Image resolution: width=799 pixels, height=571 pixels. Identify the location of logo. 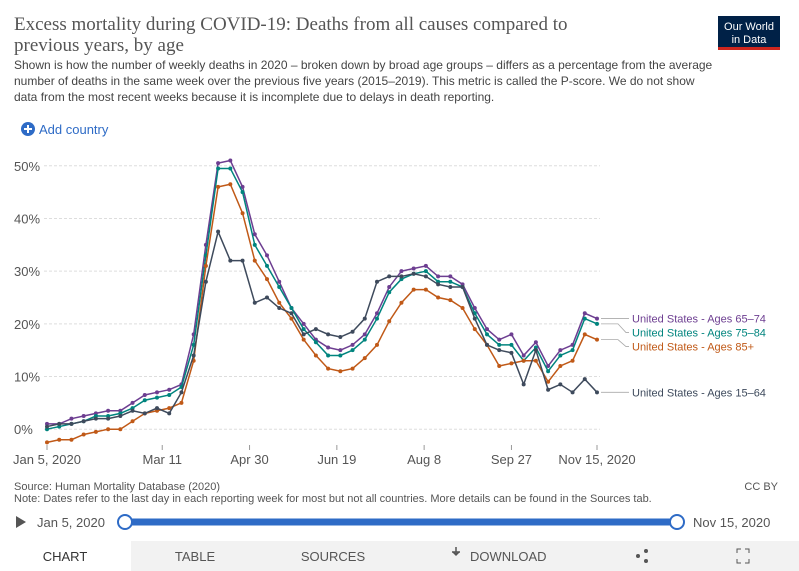
(749, 33).